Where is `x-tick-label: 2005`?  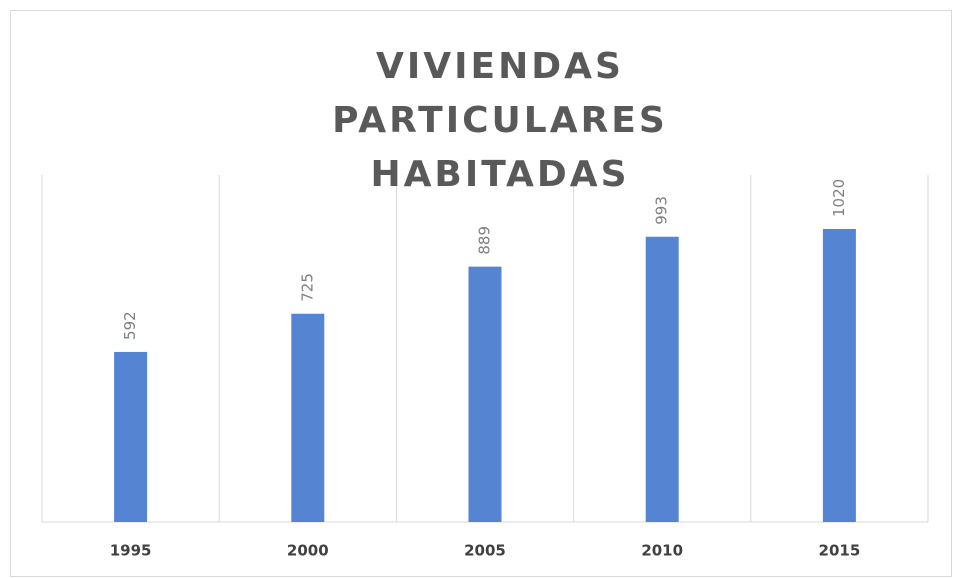
x-tick-label: 2005 is located at coordinates (485, 551).